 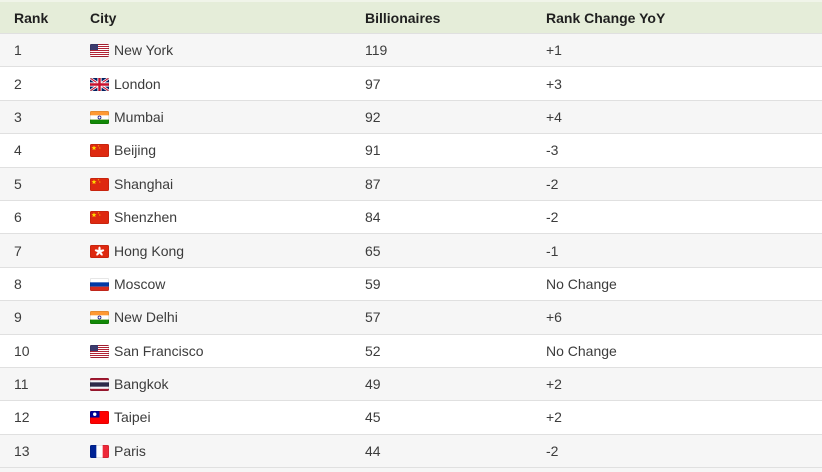 I want to click on billionaires-cell: 65, so click(x=441, y=250).